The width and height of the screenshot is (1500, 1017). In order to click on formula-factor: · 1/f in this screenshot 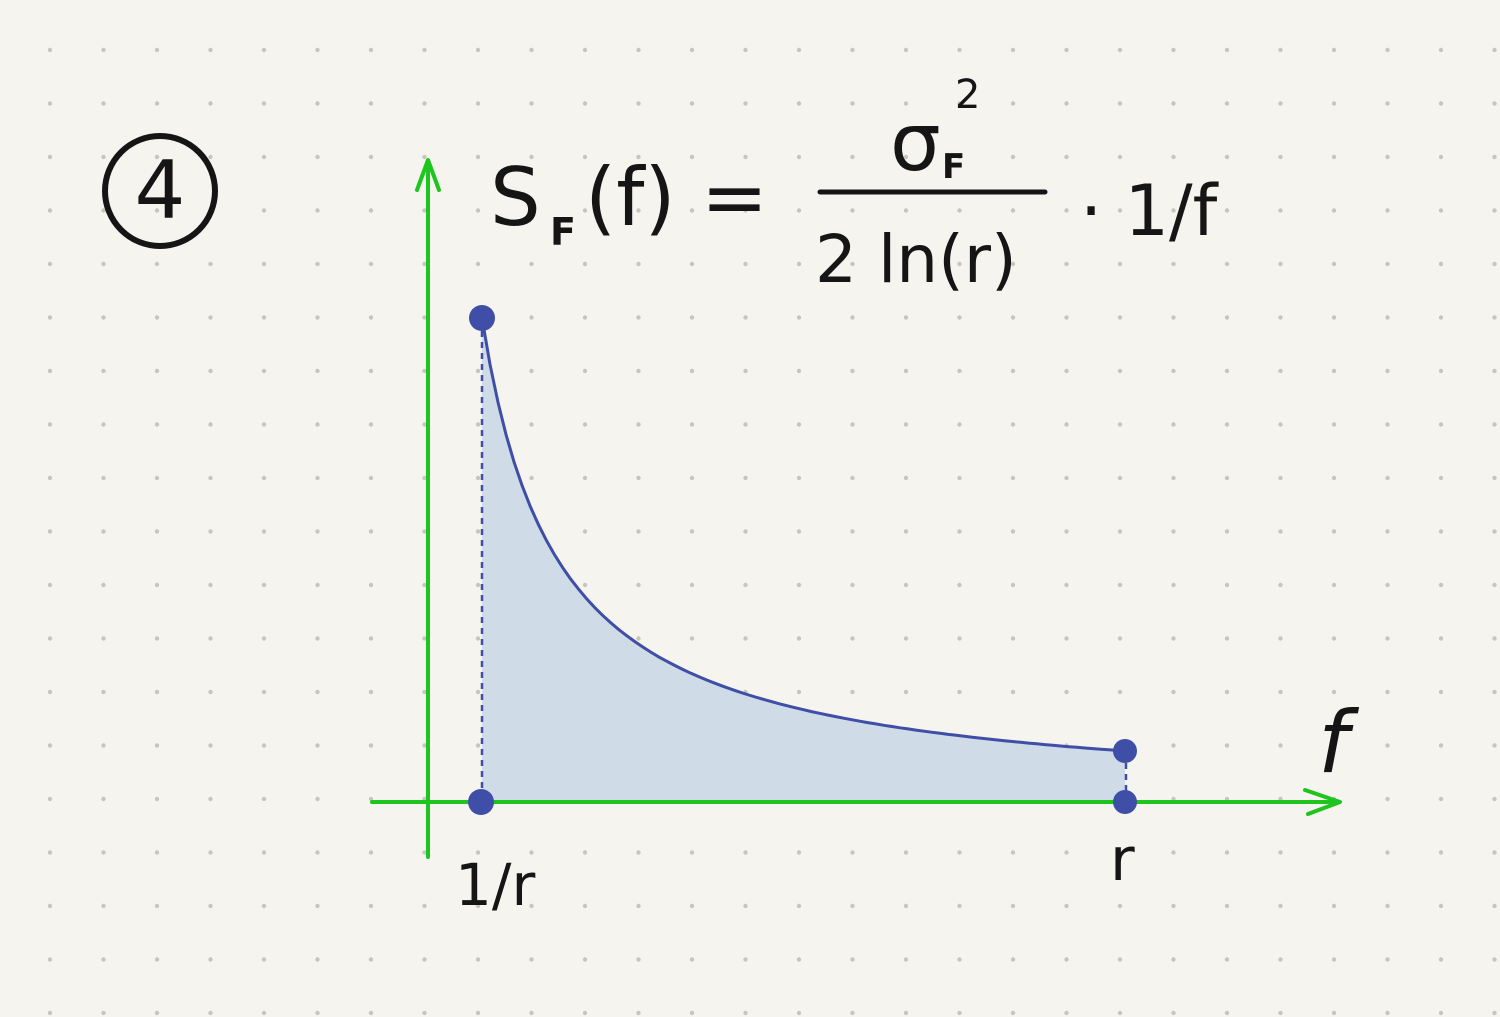, I will do `click(1149, 211)`.